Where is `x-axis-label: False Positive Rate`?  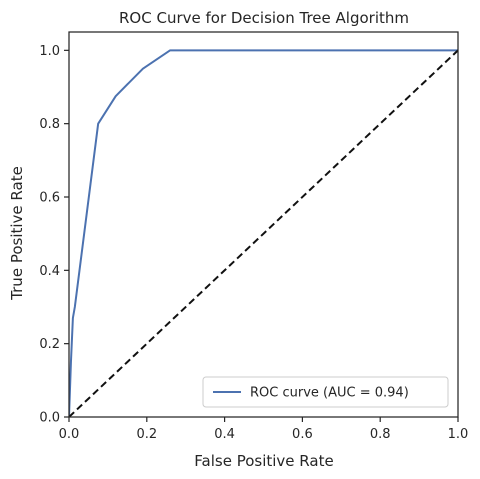
x-axis-label: False Positive Rate is located at coordinates (263, 461).